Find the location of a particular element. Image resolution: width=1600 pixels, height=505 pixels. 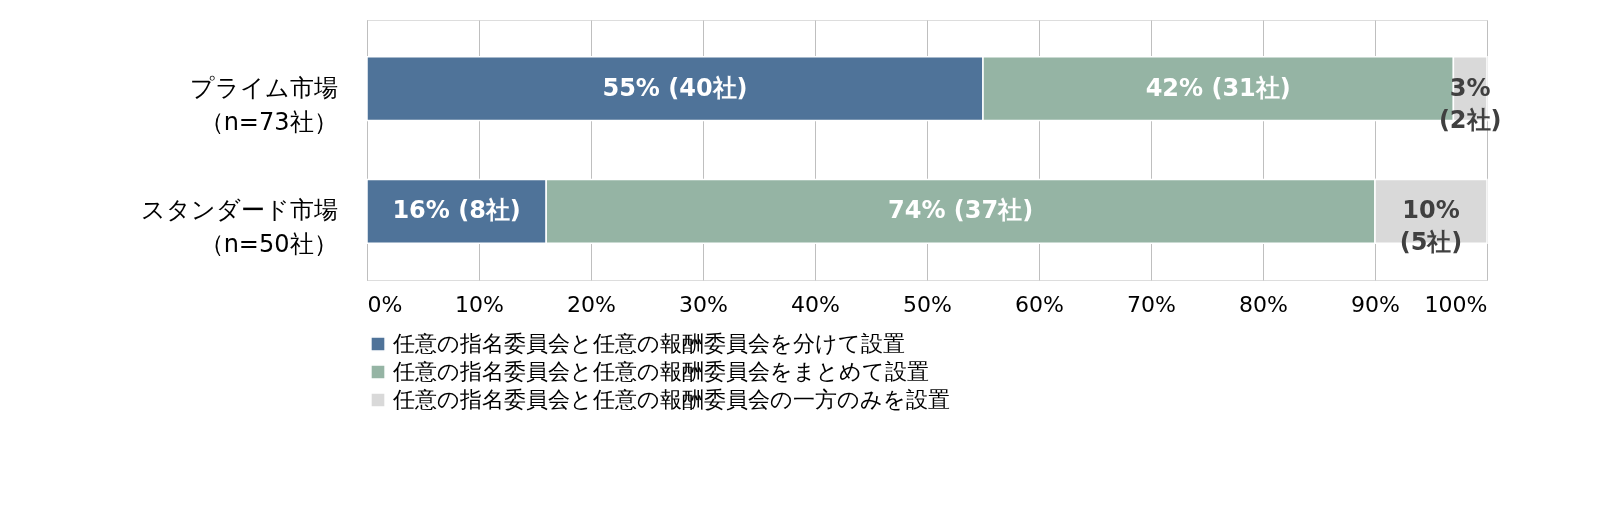

data-label: 16% (8社) is located at coordinates (456, 210).